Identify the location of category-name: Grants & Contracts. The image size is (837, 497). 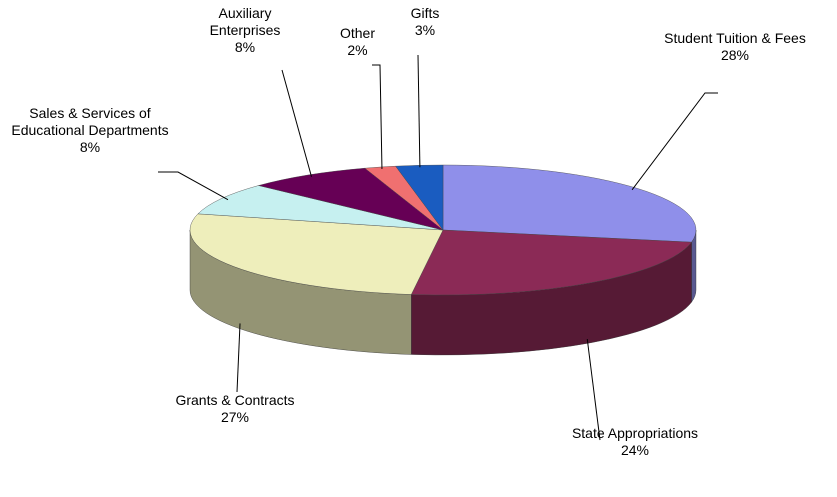
(235, 400).